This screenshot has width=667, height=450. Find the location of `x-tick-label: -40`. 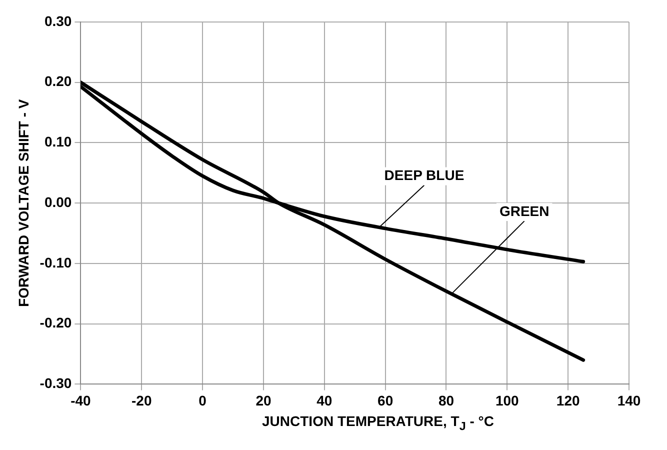

x-tick-label: -40 is located at coordinates (81, 400).